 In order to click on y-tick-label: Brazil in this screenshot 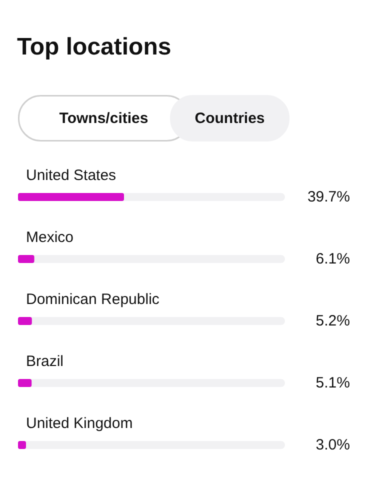, I will do `click(45, 361)`.